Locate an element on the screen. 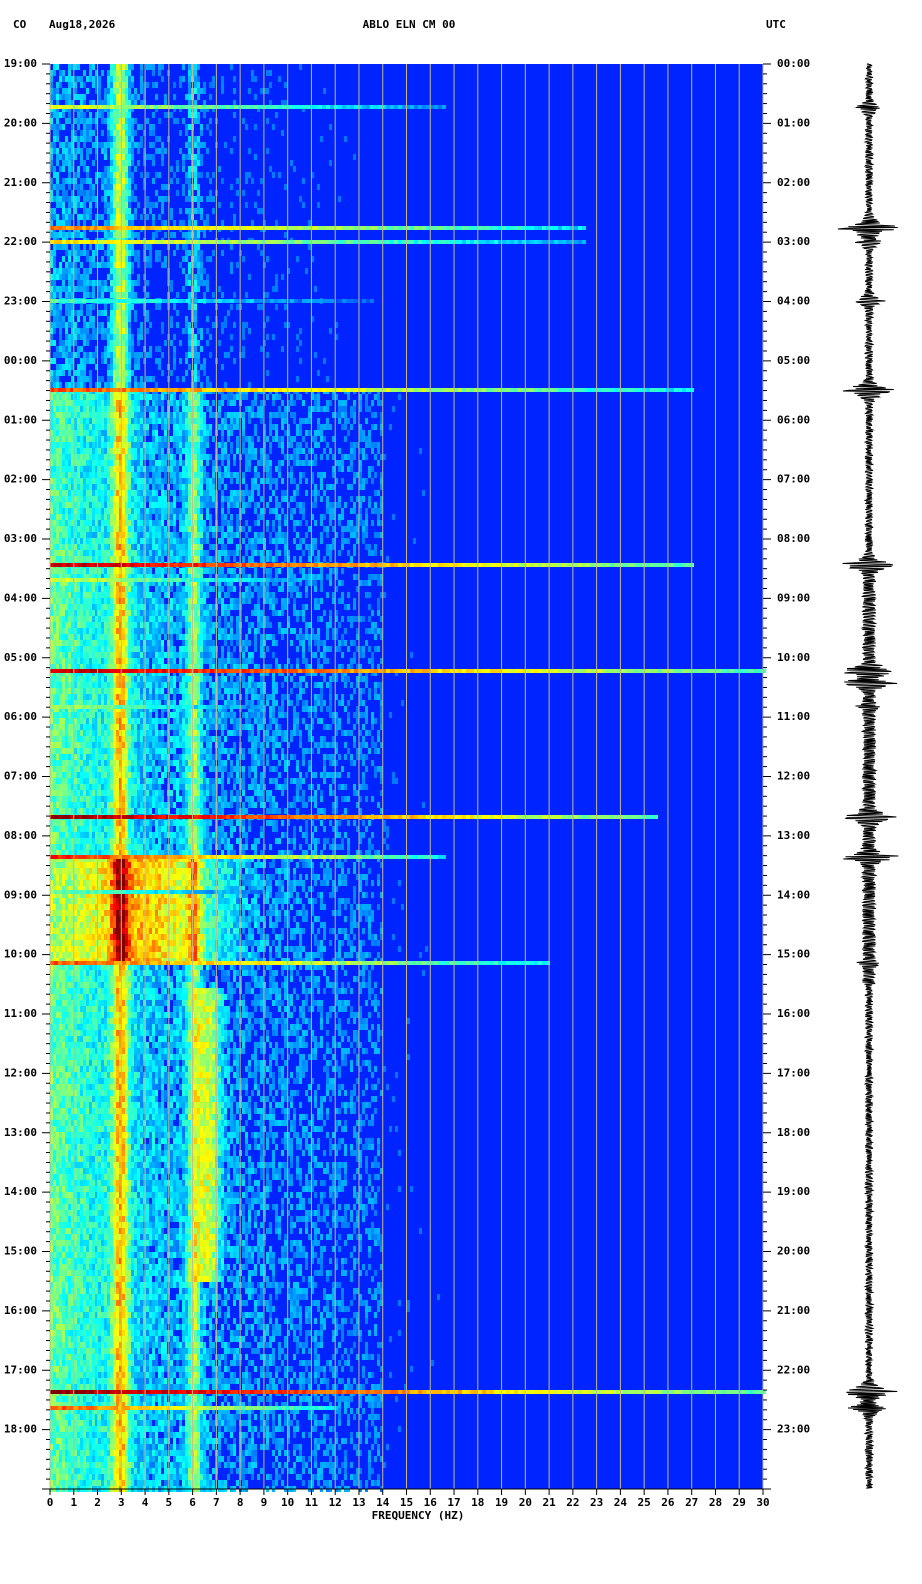 Image resolution: width=922 pixels, height=1584 pixels. timezone: UTC is located at coordinates (776, 24).